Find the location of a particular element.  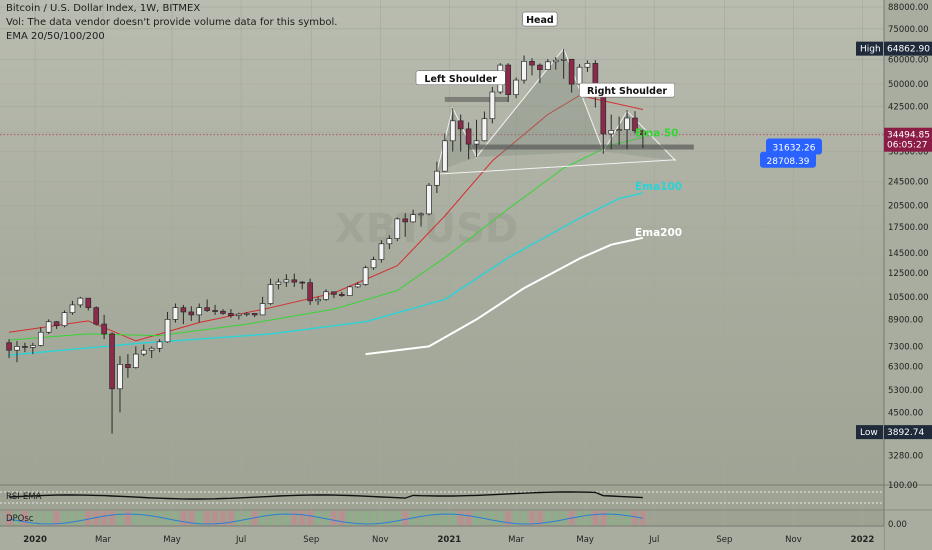

ema-label: Ema200 is located at coordinates (658, 233).